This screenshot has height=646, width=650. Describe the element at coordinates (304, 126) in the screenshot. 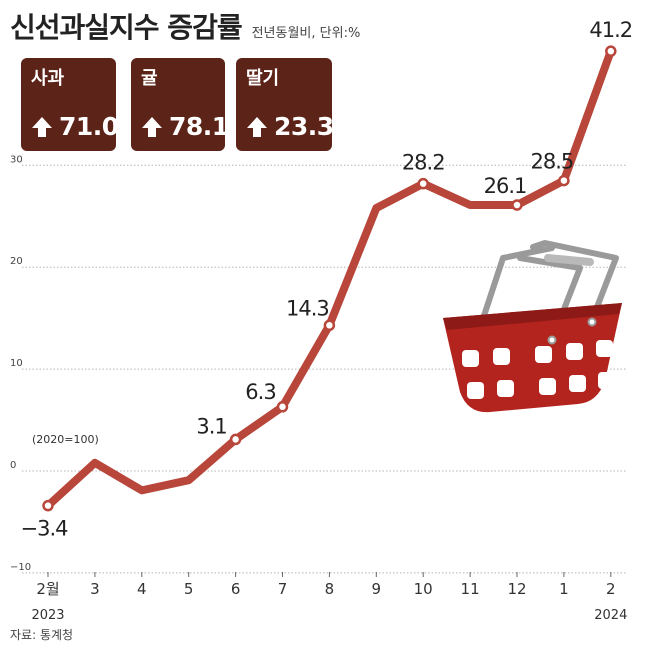

I see `card-value-strawberry: 23.3` at that location.